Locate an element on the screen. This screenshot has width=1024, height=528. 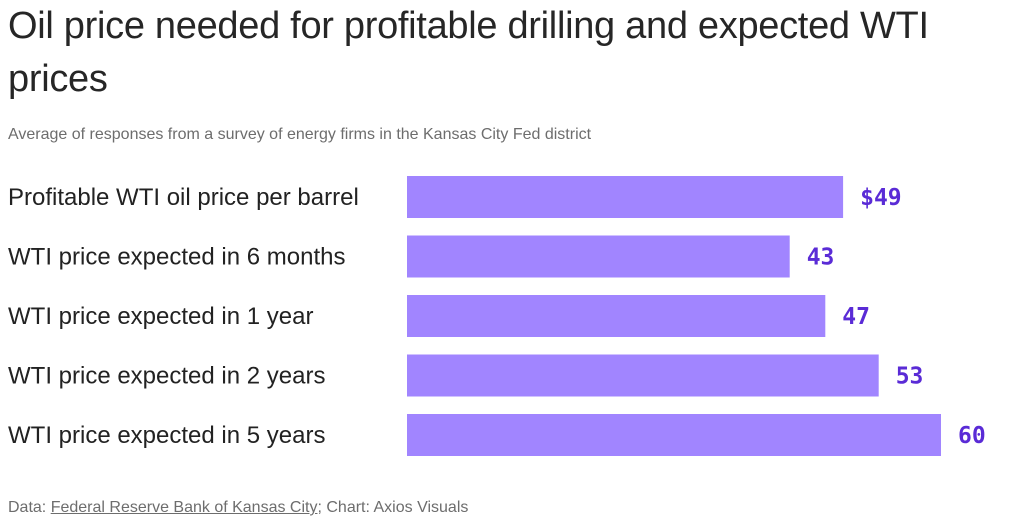
value-label: 53 is located at coordinates (910, 377).